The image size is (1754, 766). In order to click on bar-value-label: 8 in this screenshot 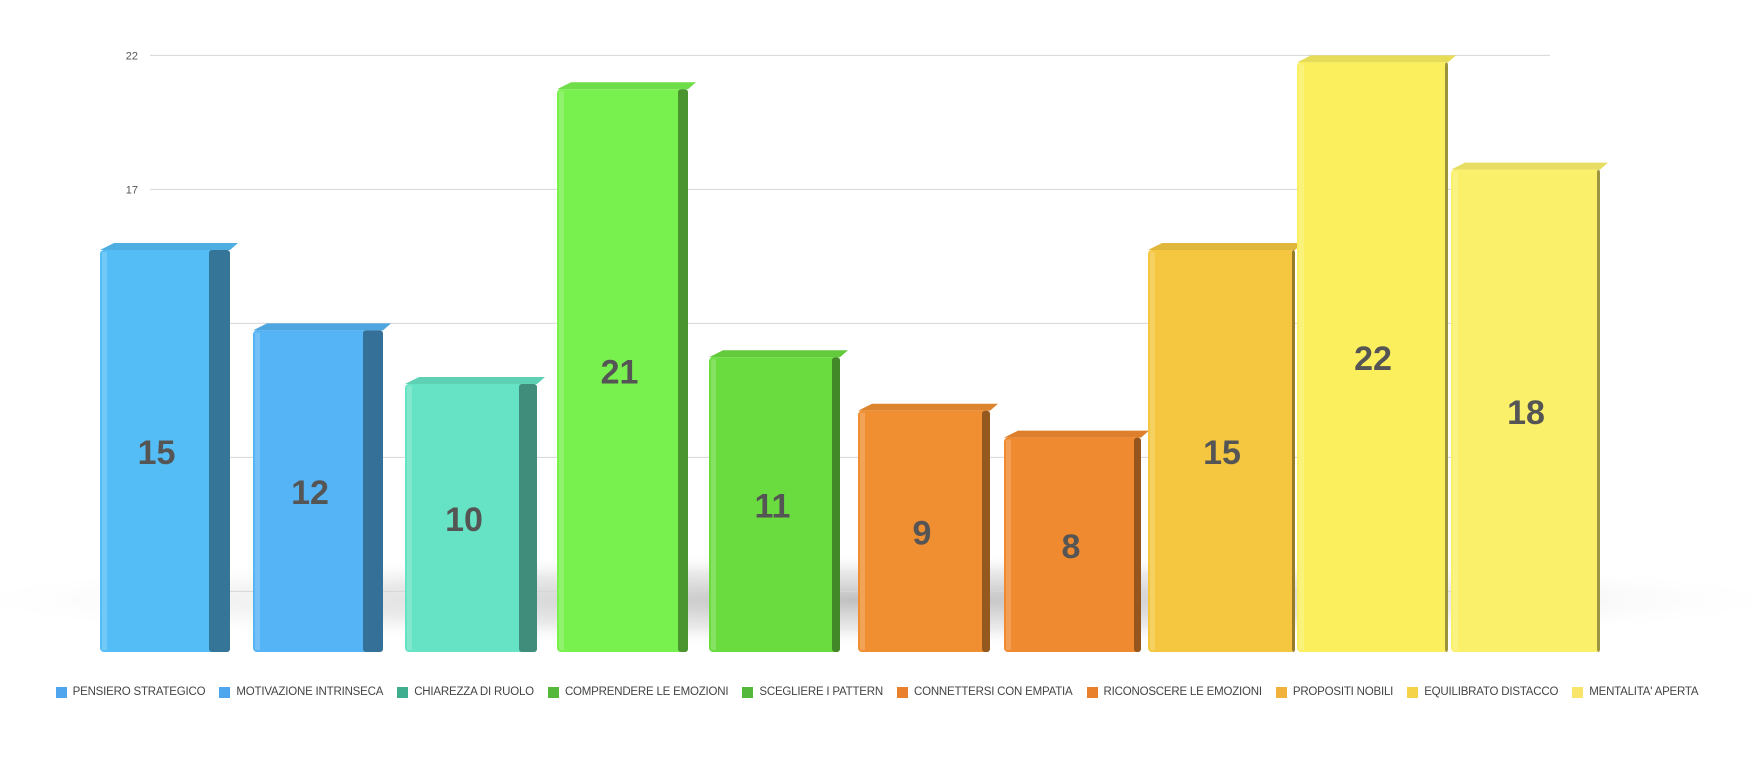, I will do `click(1071, 547)`.